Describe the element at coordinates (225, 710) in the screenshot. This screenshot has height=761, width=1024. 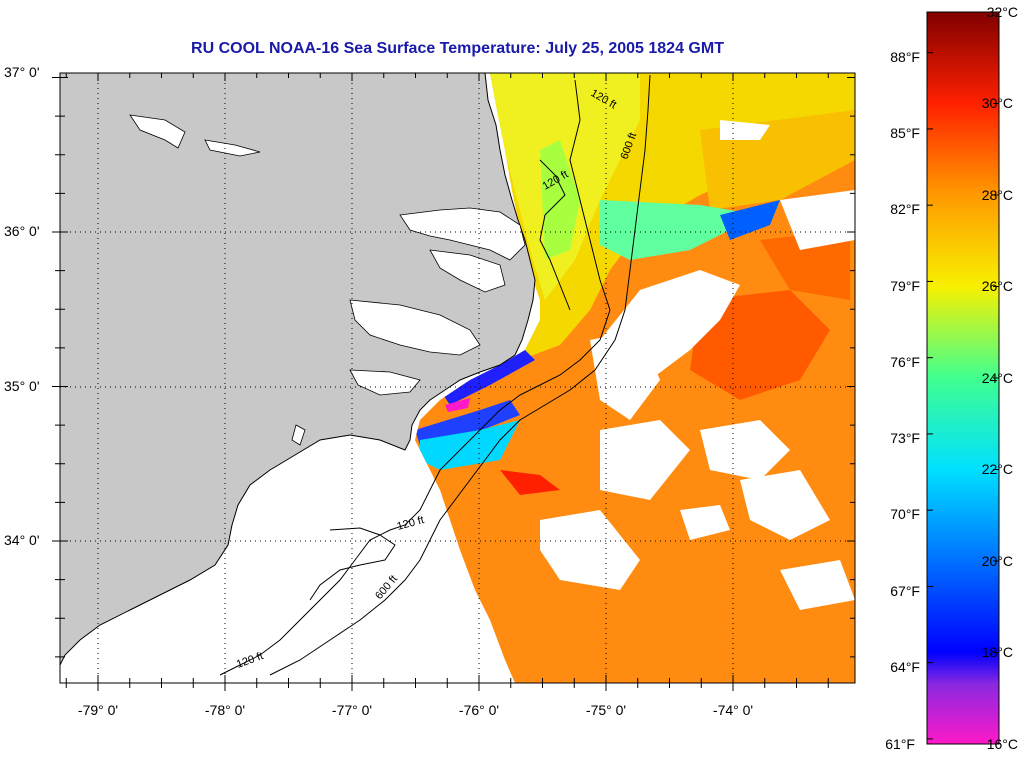
I see `lon-label-78: -78° 0'` at that location.